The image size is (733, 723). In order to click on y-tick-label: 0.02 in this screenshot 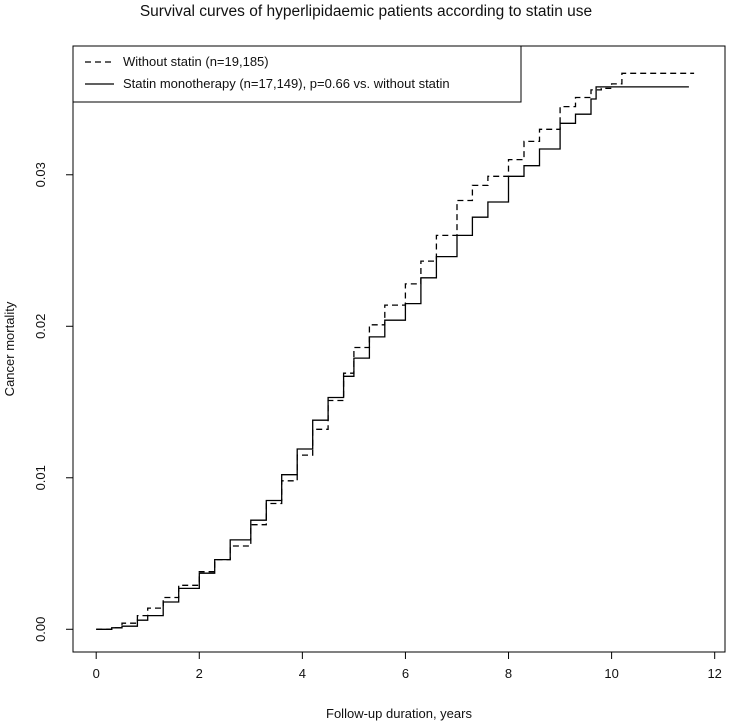, I will do `click(40, 326)`.